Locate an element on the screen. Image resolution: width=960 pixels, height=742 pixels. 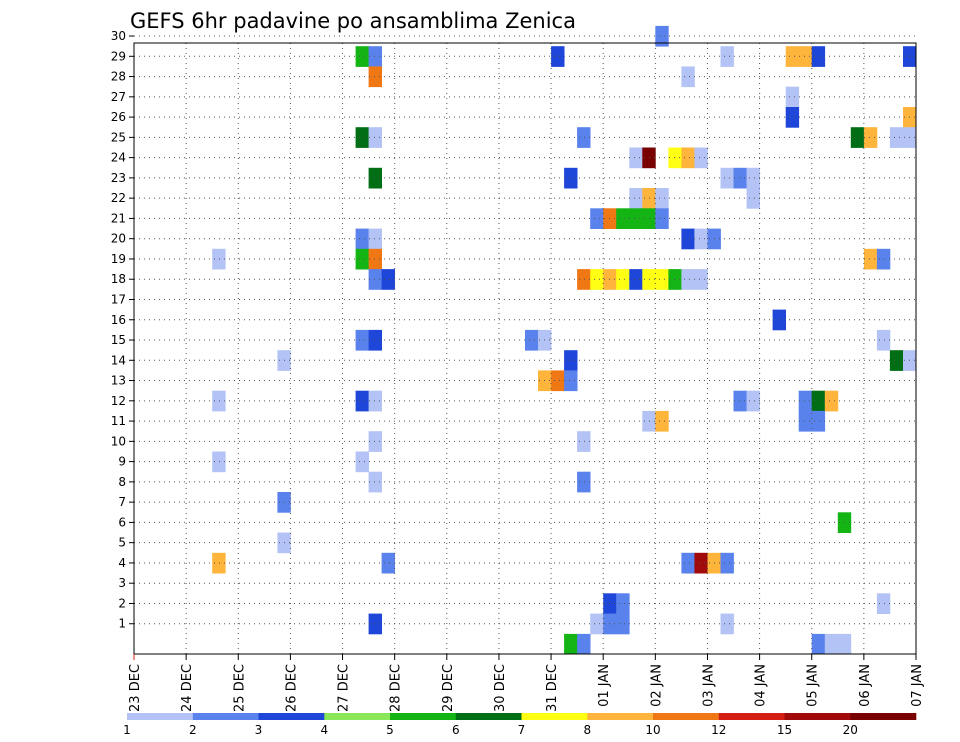
y-tick-label: 13 is located at coordinates (118, 381).